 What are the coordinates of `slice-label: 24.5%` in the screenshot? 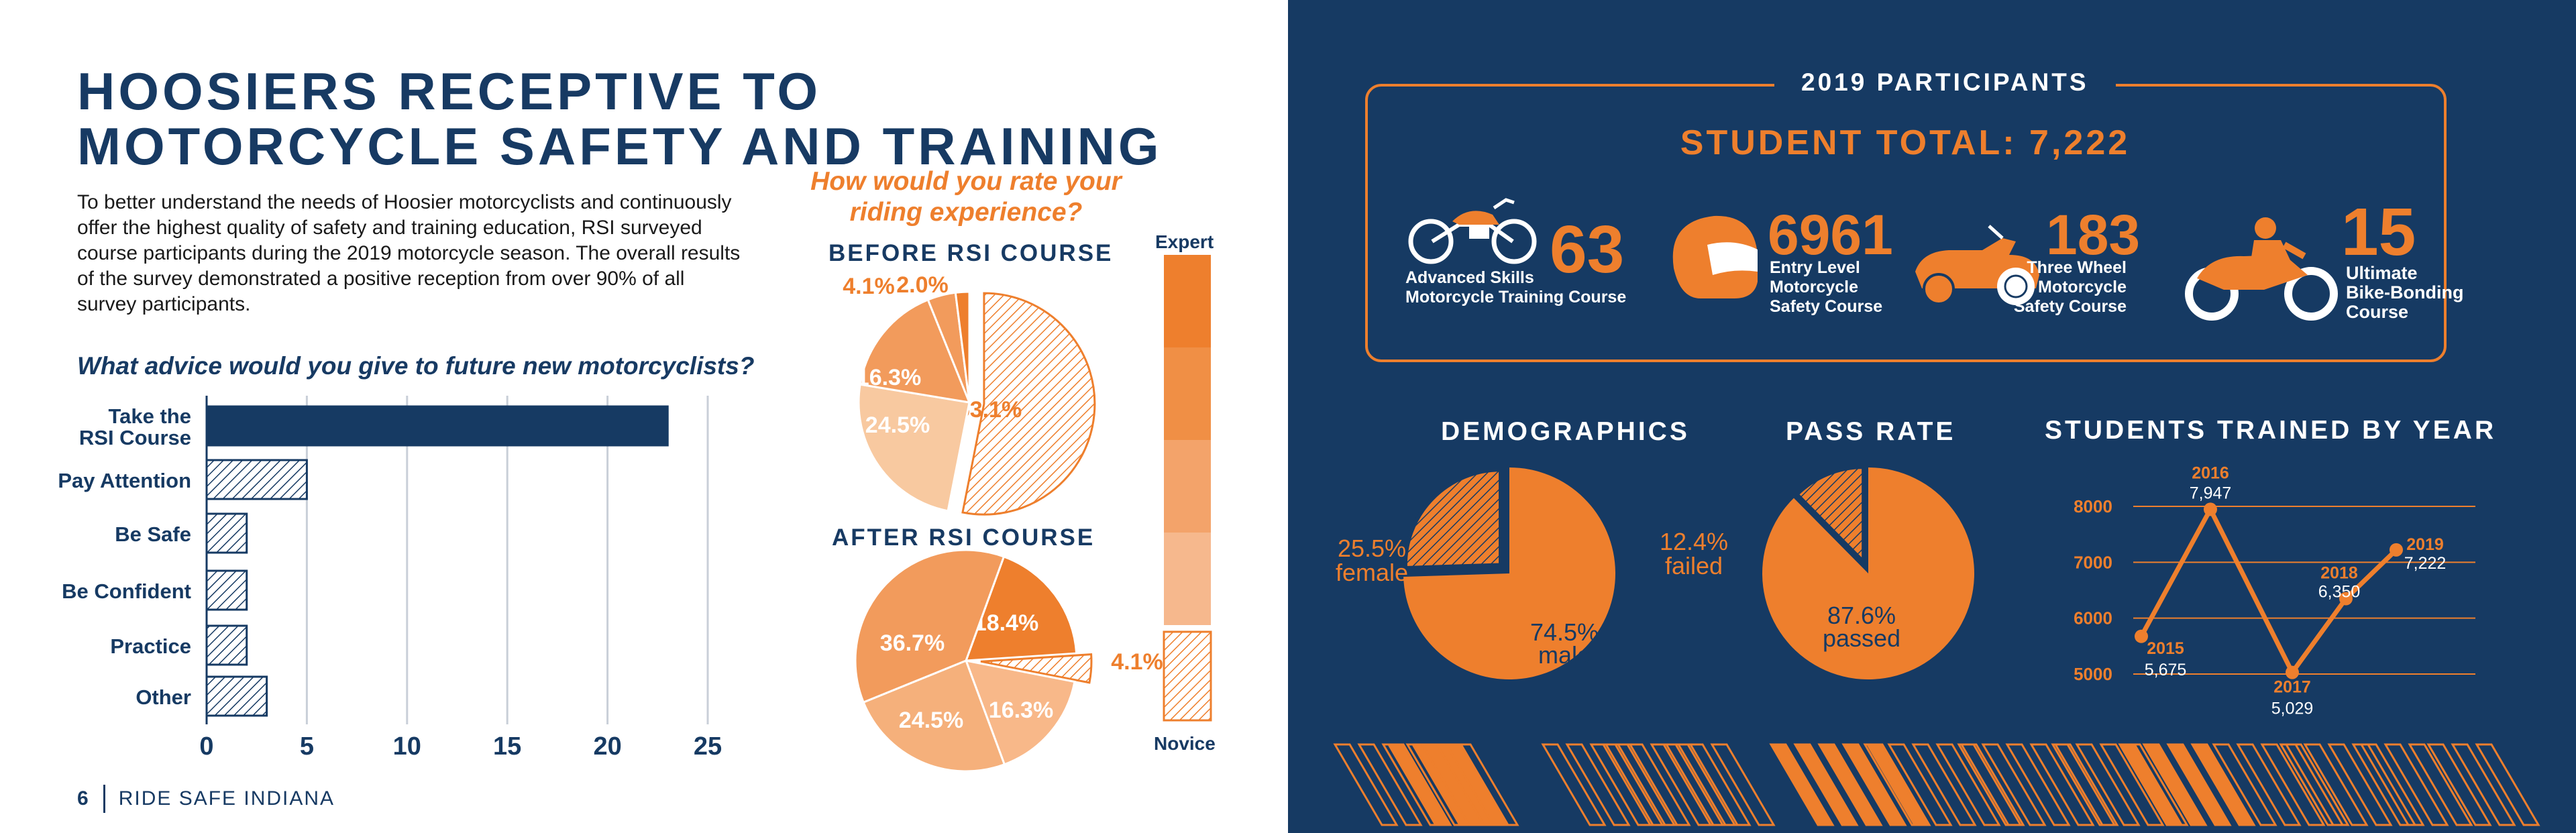 It's located at (897, 425).